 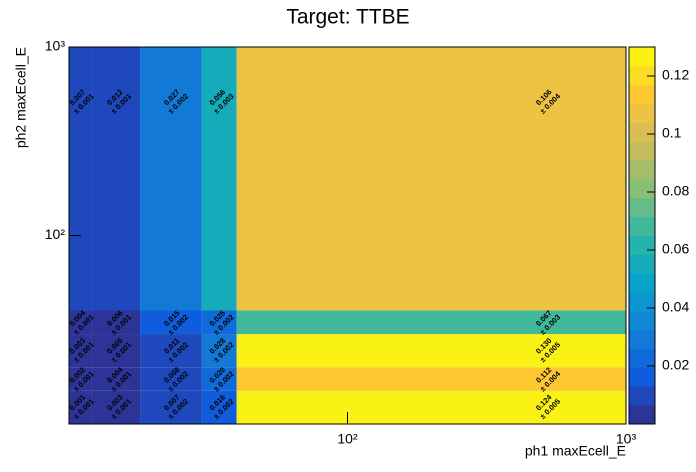 What do you see at coordinates (347, 17) in the screenshot?
I see `chart-title: Target: TTBE` at bounding box center [347, 17].